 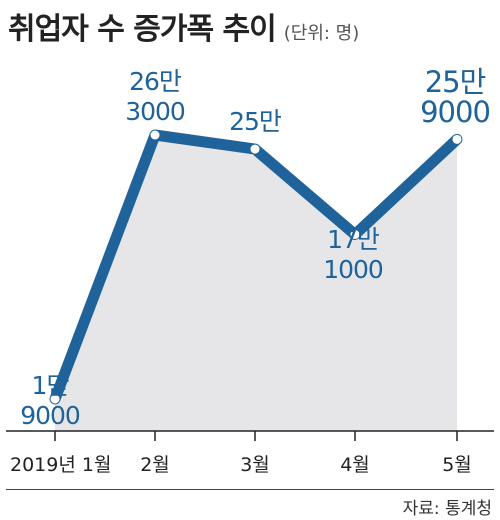 What do you see at coordinates (155, 81) in the screenshot?
I see `data-label: 26만` at bounding box center [155, 81].